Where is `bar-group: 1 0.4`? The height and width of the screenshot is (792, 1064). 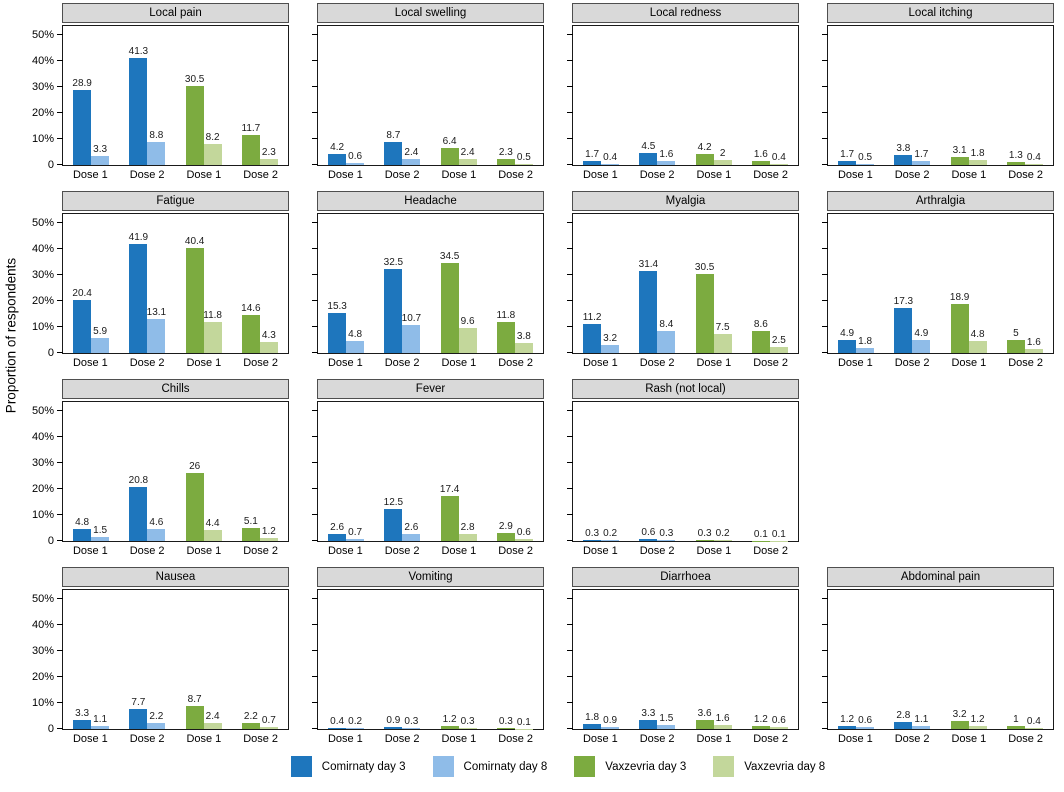
bar-group: 1 0.4 is located at coordinates (1025, 659).